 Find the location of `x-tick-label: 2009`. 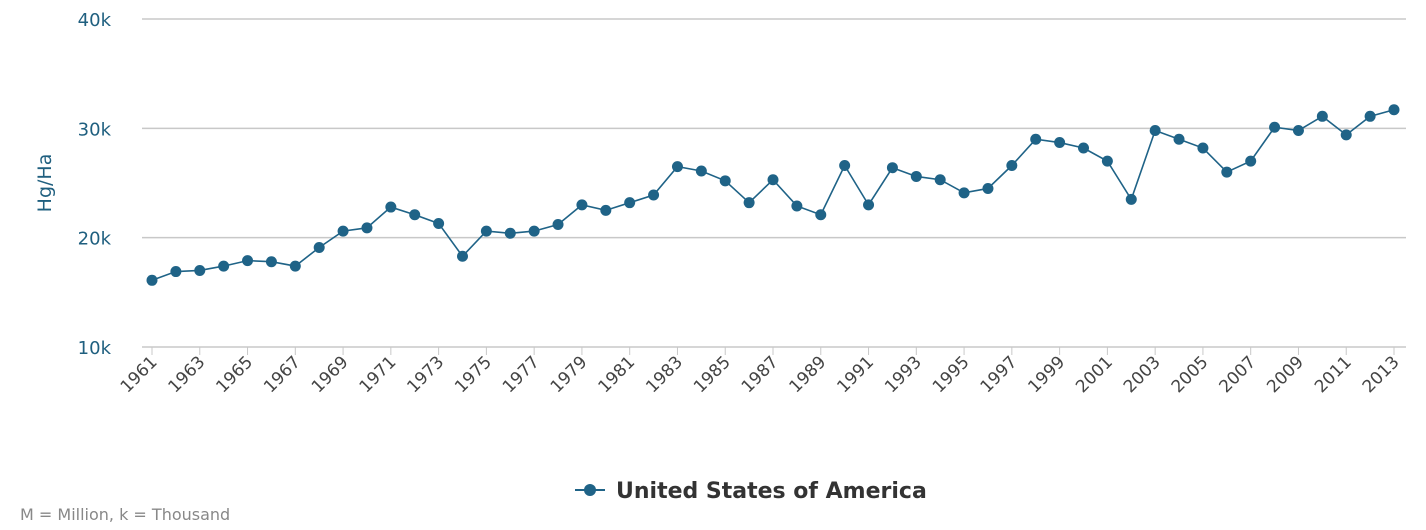

x-tick-label: 2009 is located at coordinates (1285, 374).